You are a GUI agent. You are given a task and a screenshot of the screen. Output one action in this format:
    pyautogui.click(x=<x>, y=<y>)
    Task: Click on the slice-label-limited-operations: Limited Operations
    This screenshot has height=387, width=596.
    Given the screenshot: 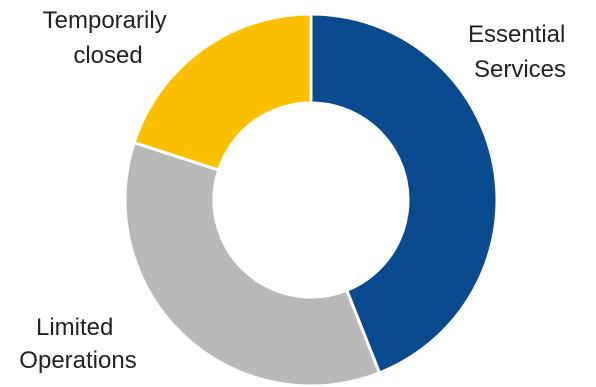 What is the action you would take?
    pyautogui.click(x=77, y=344)
    